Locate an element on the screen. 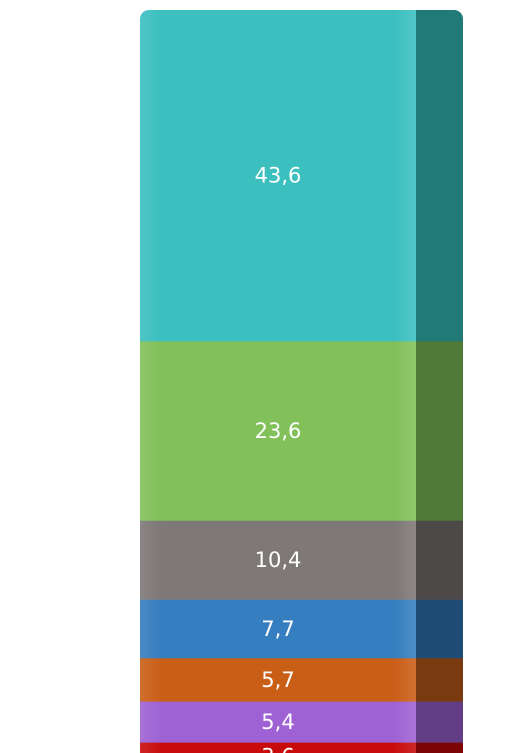  bar-segment-6-highlight is located at coordinates (278, 722).